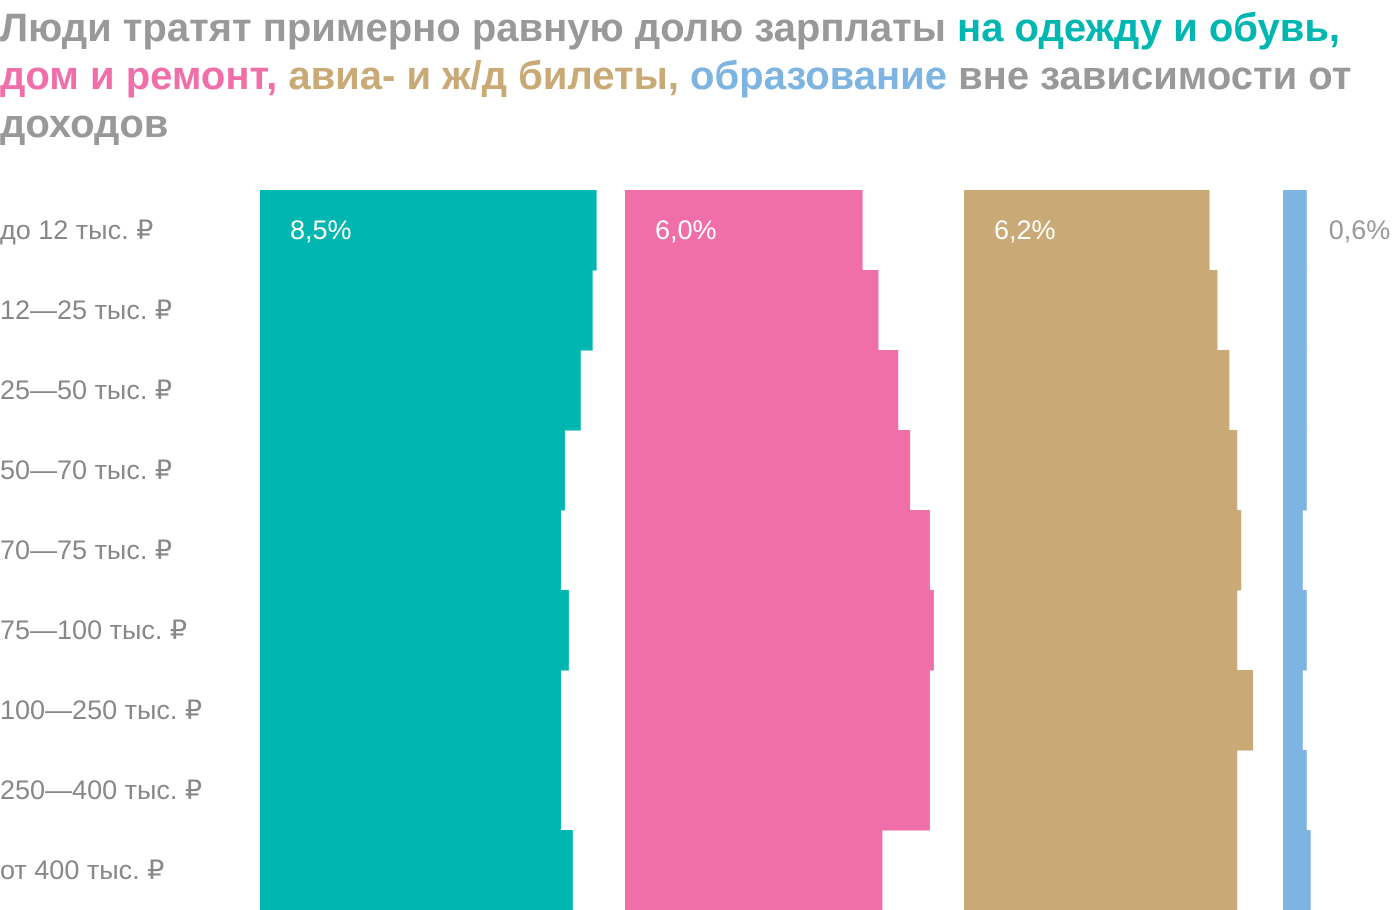  Describe the element at coordinates (93, 630) in the screenshot. I see `row-label: 75—100 тыс. ₽` at that location.